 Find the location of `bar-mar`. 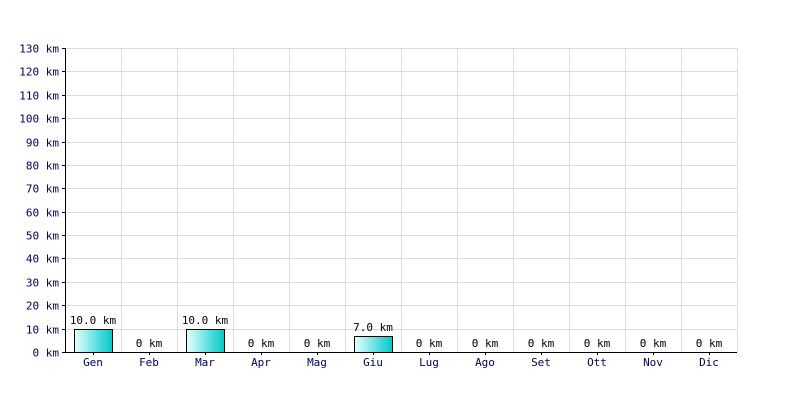

bar-mar is located at coordinates (205, 341).